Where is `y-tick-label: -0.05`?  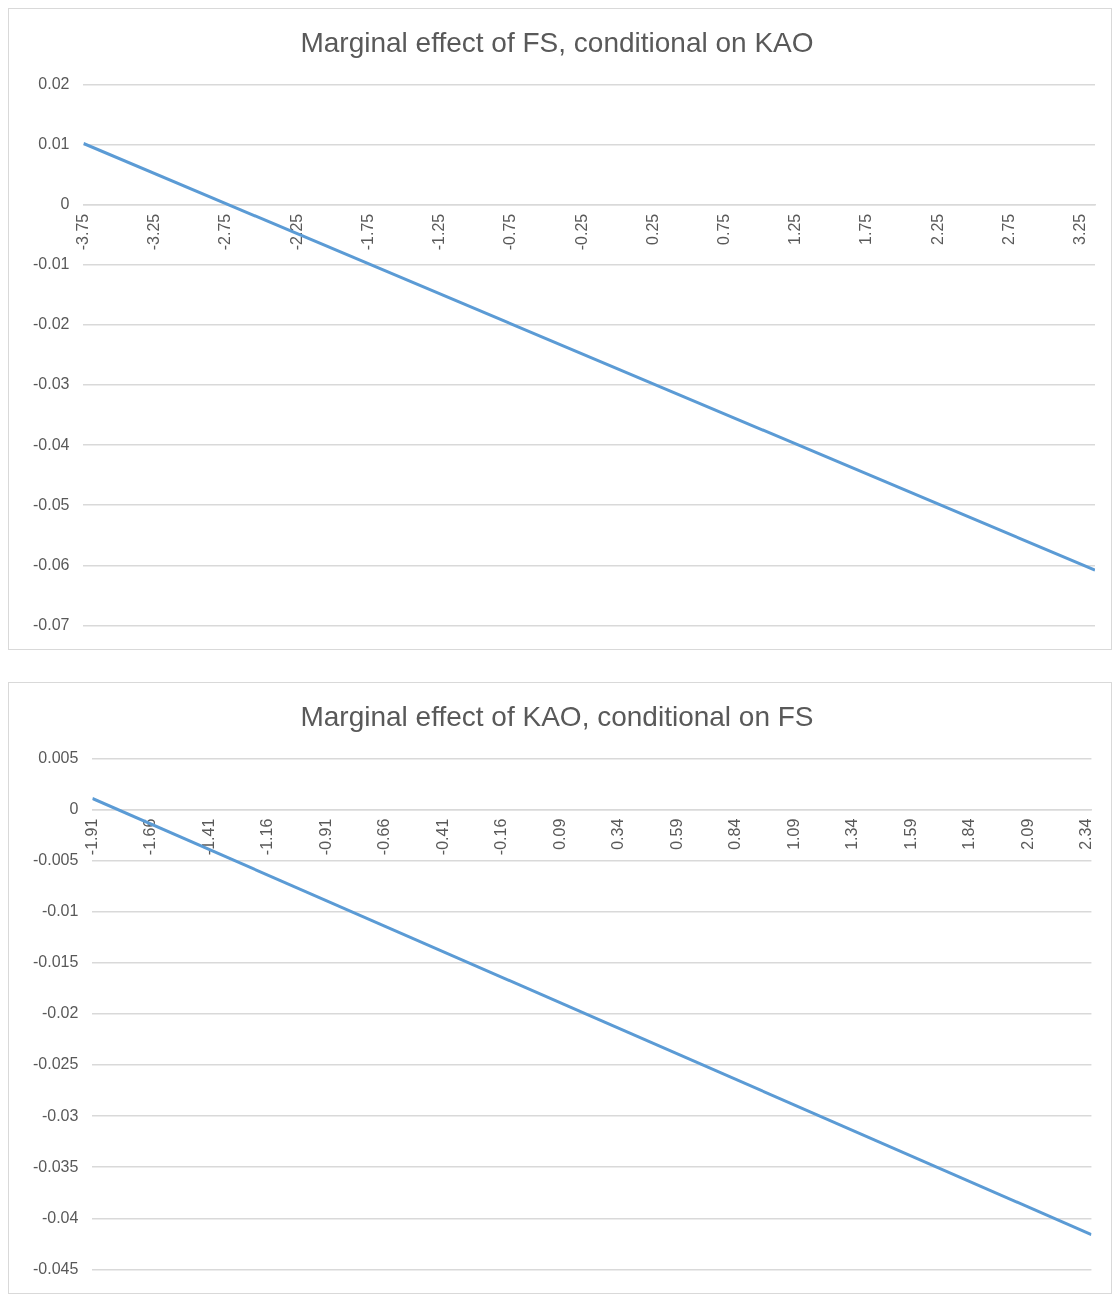 y-tick-label: -0.05 is located at coordinates (51, 504).